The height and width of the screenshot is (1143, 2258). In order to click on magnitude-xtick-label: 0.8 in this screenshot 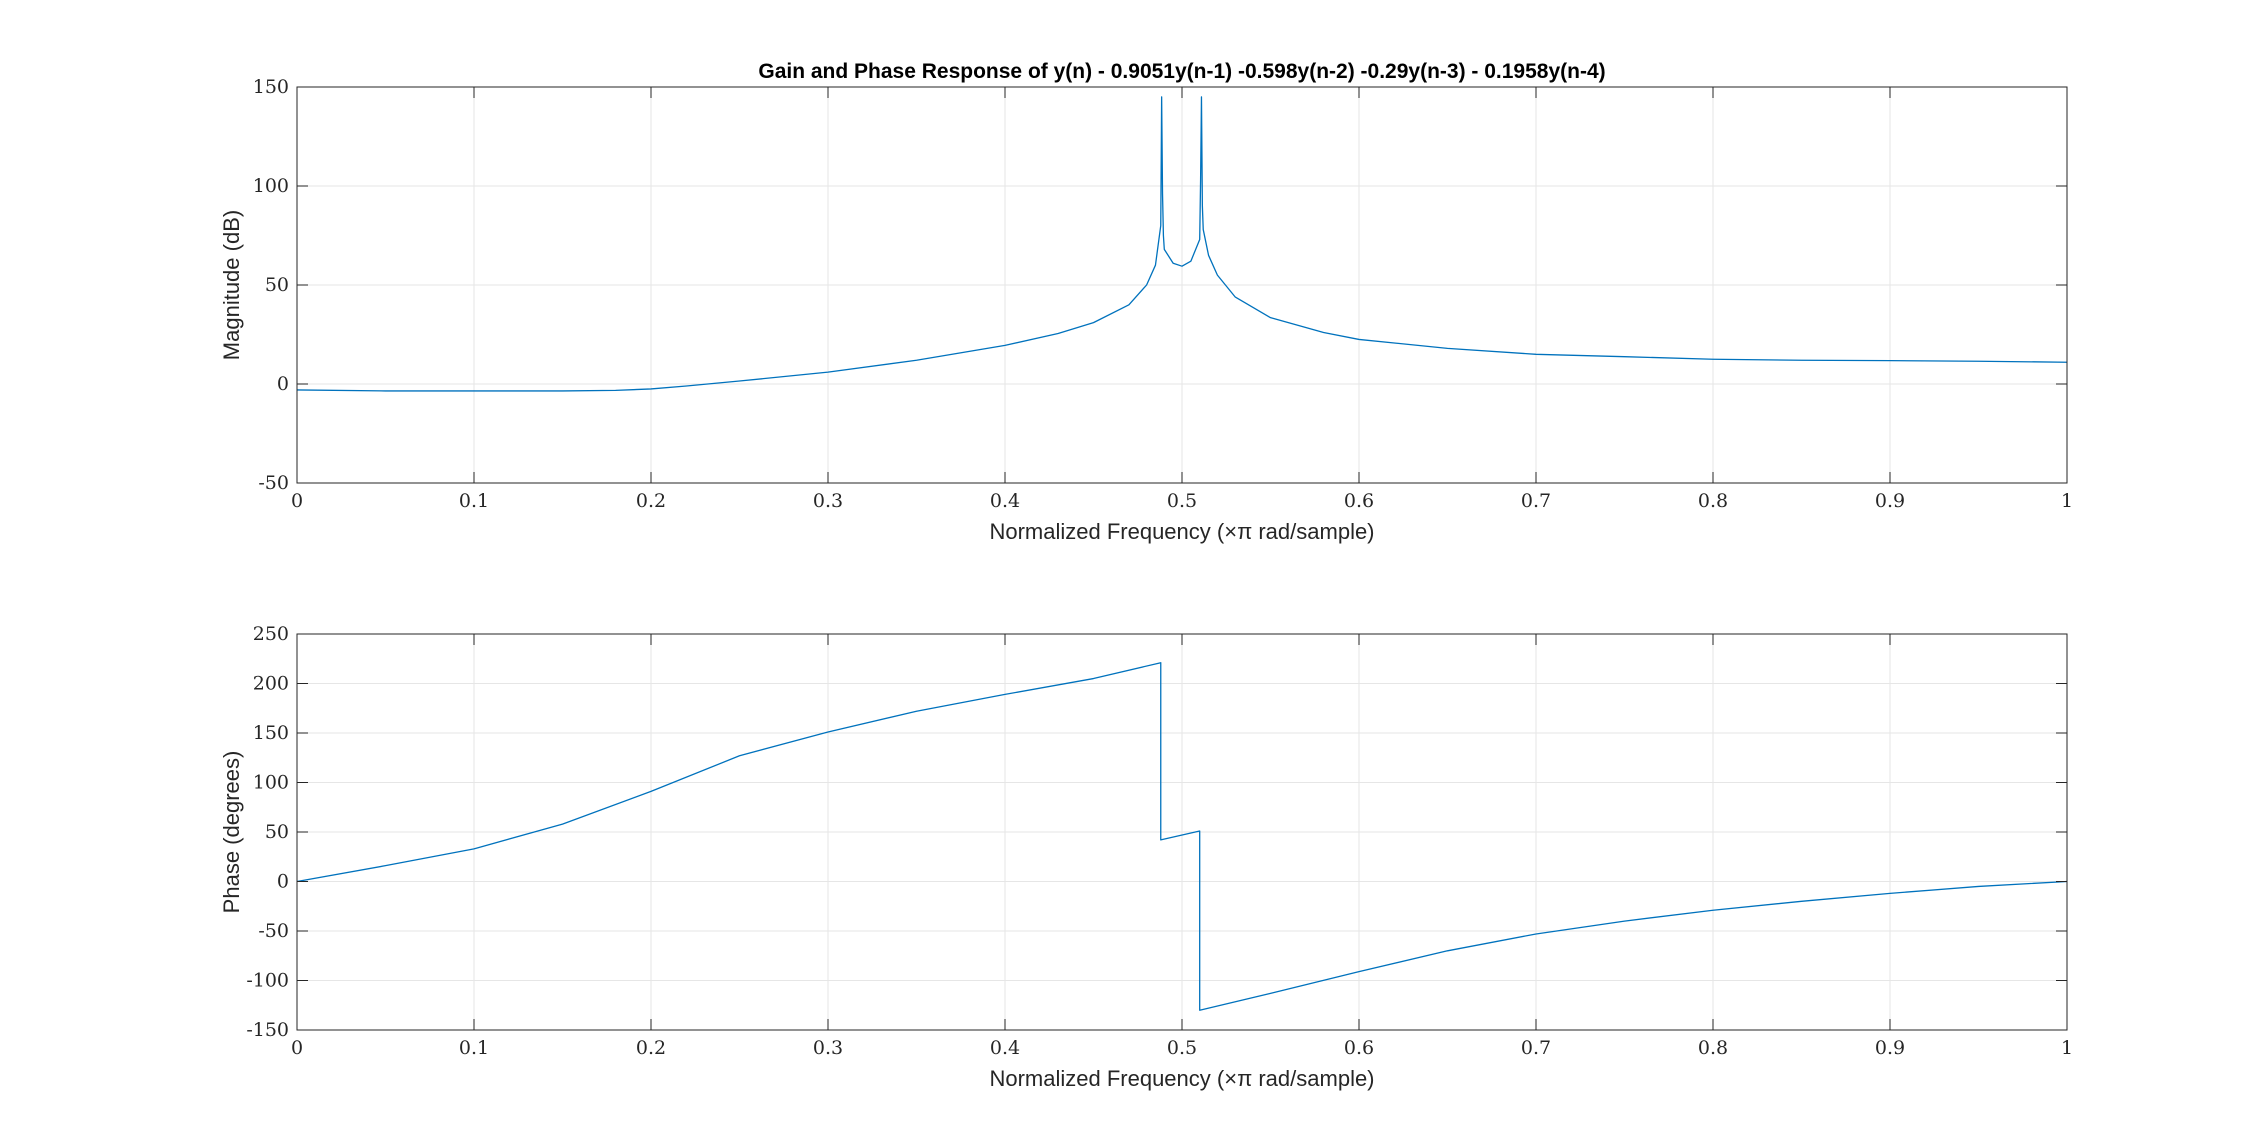, I will do `click(1713, 501)`.